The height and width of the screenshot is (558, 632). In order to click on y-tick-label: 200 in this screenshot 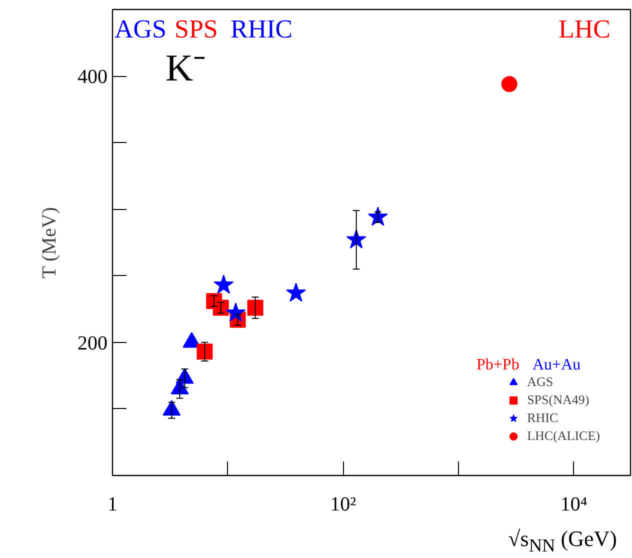, I will do `click(93, 343)`.